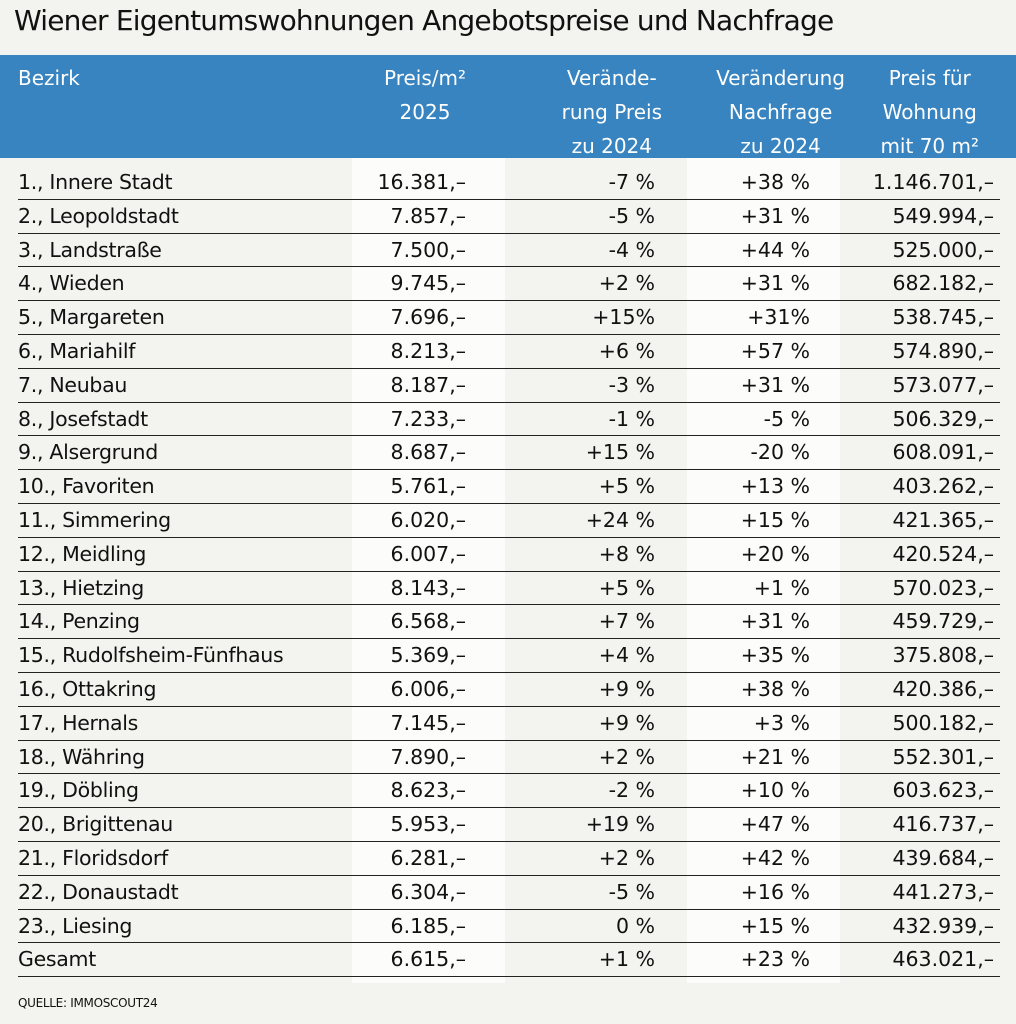 This screenshot has height=1024, width=1016. What do you see at coordinates (428, 925) in the screenshot?
I see `cell-price-m2: 6.185,–` at bounding box center [428, 925].